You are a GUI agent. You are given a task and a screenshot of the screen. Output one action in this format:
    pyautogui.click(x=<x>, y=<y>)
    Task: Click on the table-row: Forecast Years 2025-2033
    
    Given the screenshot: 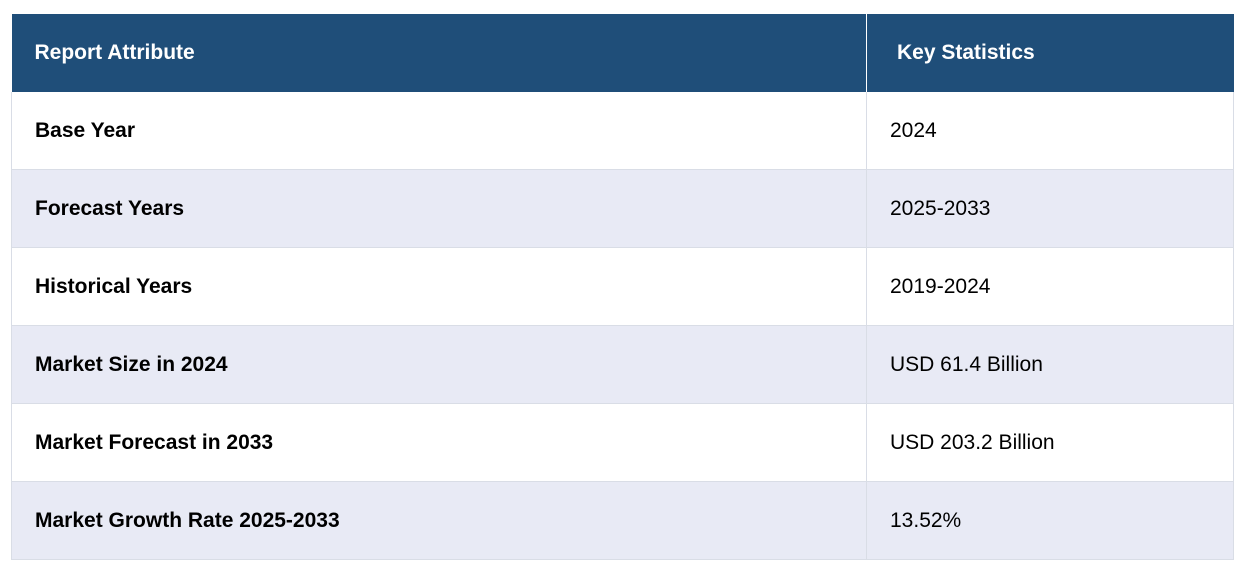 What is the action you would take?
    pyautogui.click(x=622, y=208)
    